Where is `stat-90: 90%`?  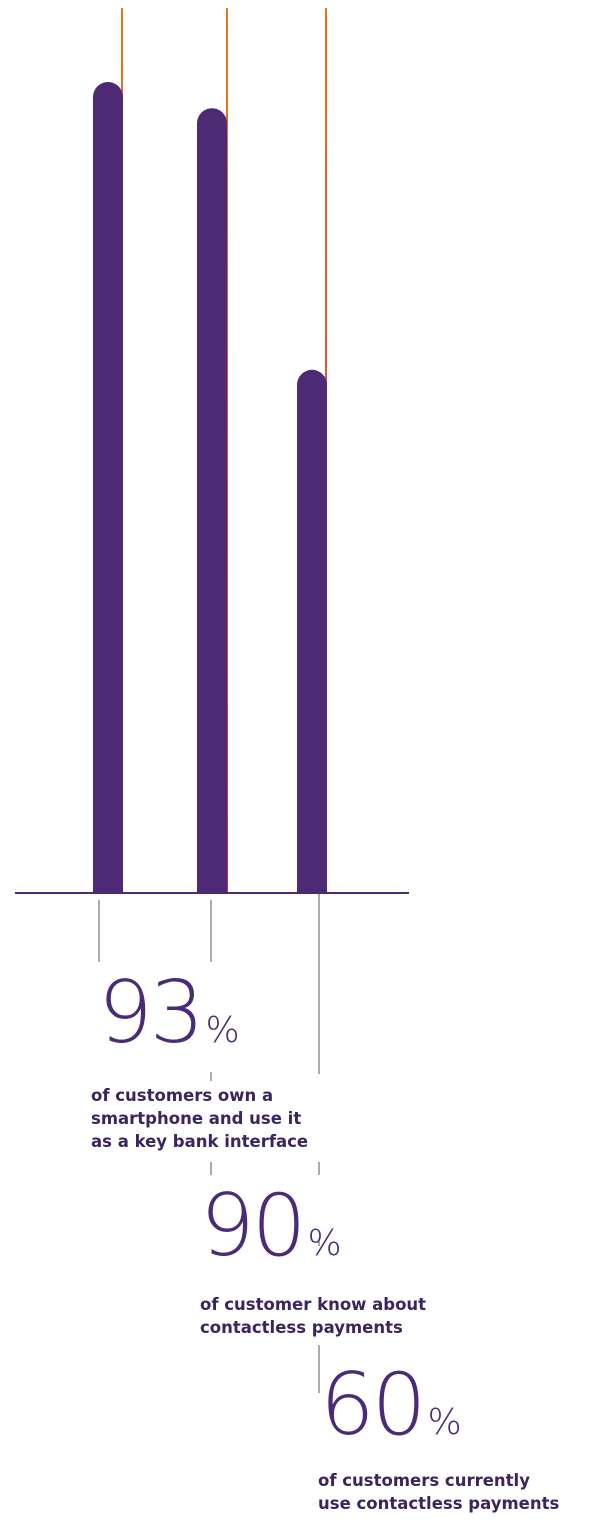 stat-90: 90% is located at coordinates (271, 1226).